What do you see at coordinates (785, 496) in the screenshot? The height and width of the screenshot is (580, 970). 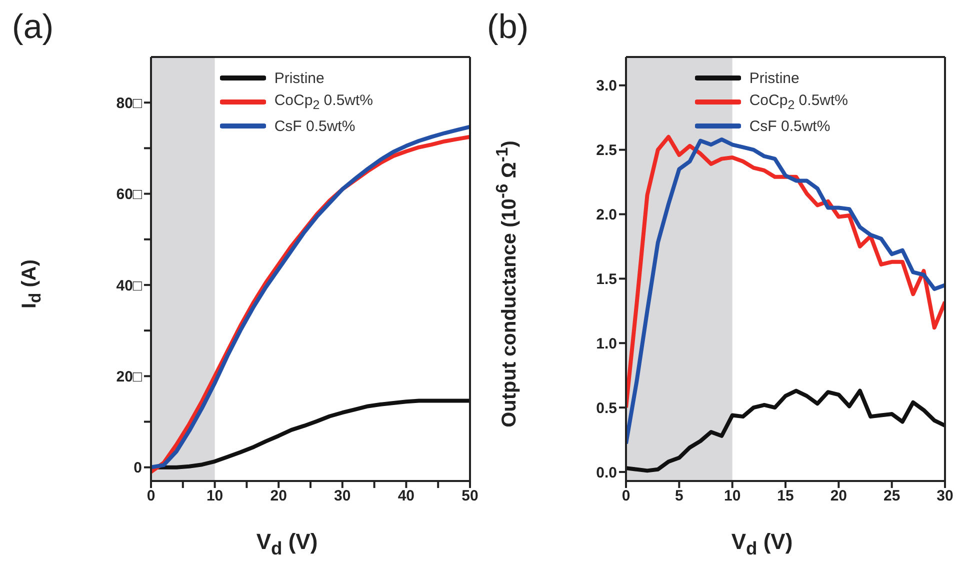 I see `x-tick-label: 15` at bounding box center [785, 496].